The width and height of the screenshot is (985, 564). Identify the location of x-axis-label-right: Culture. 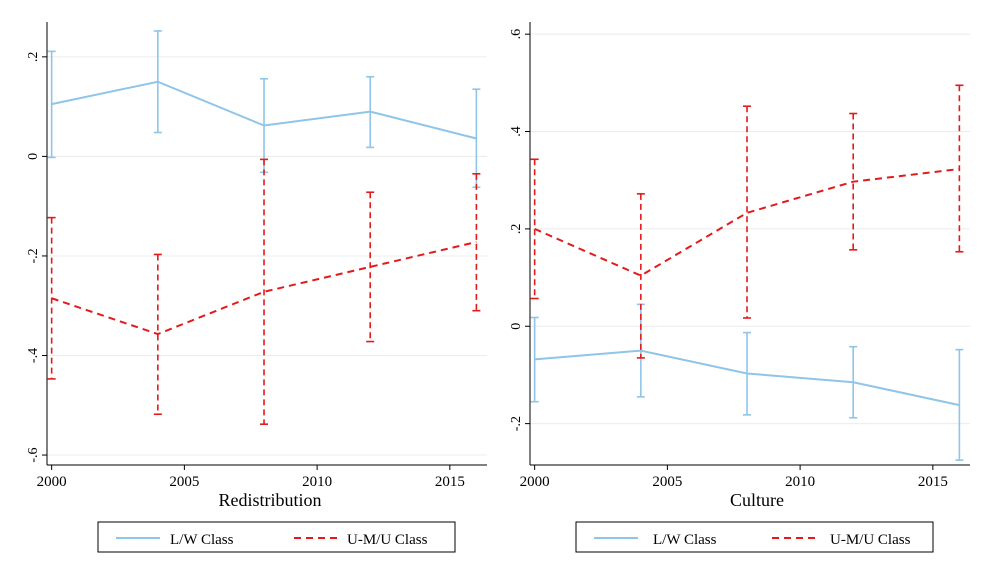
(757, 500).